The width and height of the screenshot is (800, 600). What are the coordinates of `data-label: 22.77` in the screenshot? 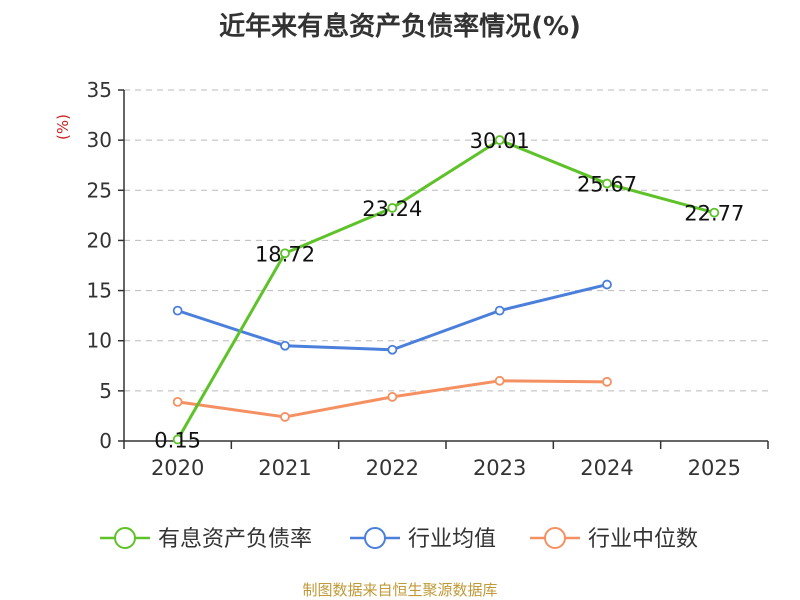 It's located at (714, 214).